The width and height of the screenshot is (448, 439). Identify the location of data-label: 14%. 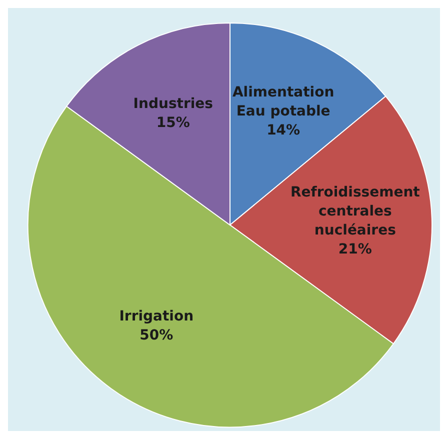
(283, 130).